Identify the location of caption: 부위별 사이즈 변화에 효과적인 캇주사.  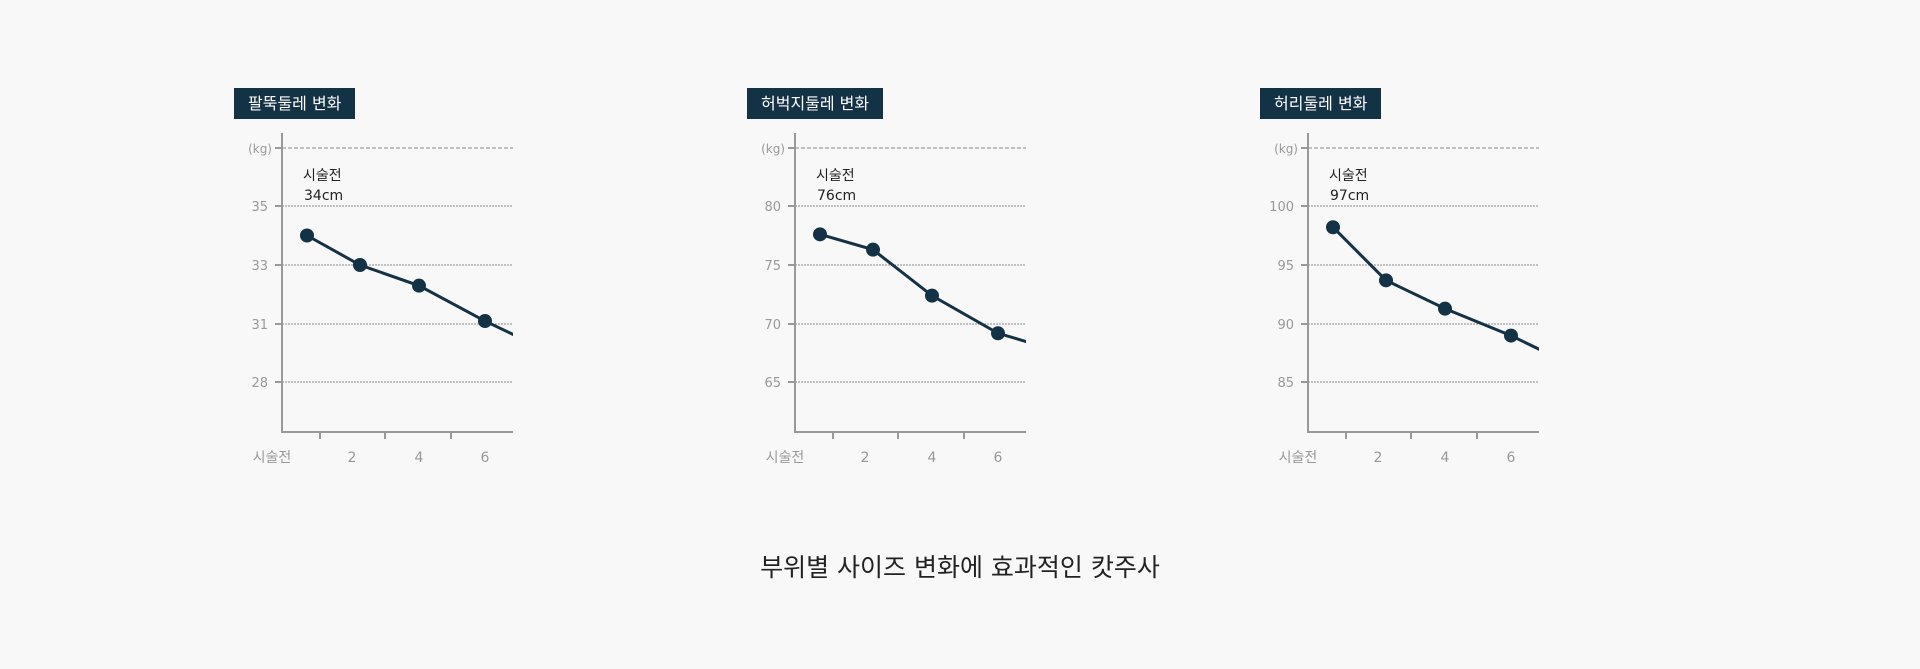
(960, 567).